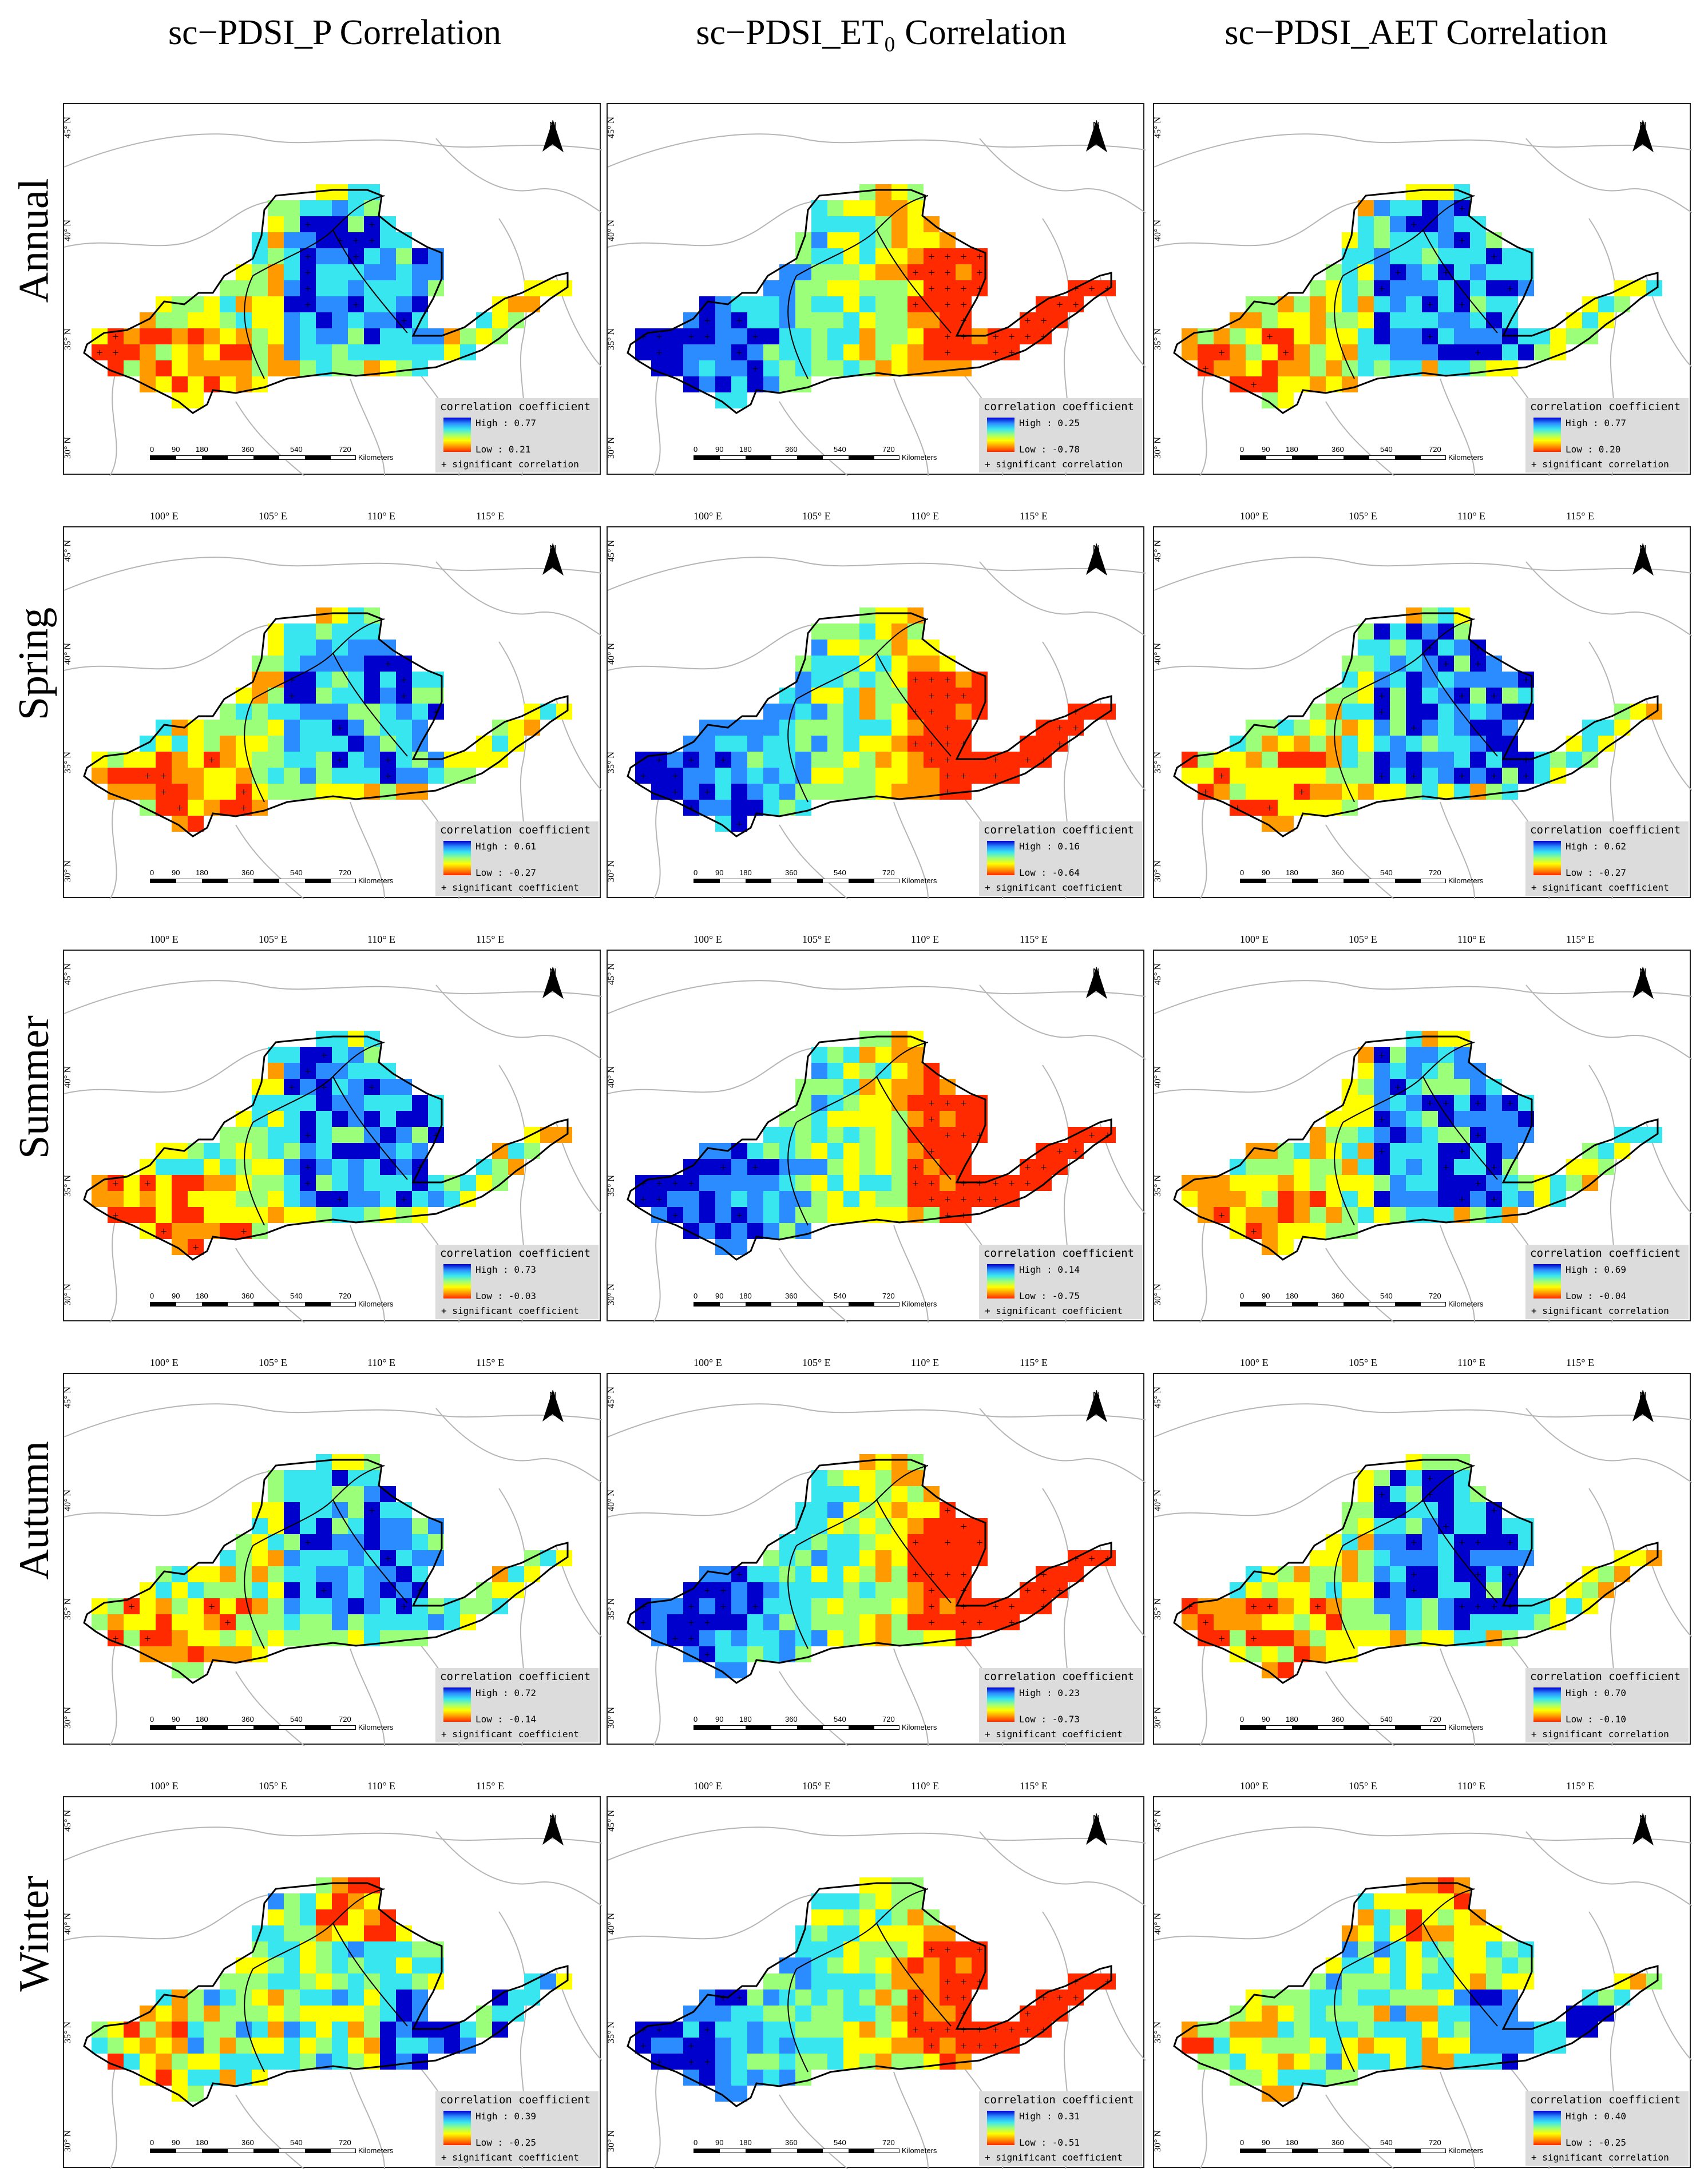 The width and height of the screenshot is (1708, 2184). Describe the element at coordinates (164, 1786) in the screenshot. I see `longitude-label: 100° E` at that location.